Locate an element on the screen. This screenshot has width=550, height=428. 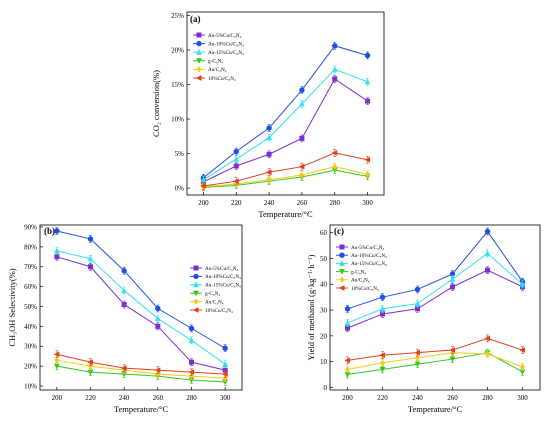
y-tick-label: 40% is located at coordinates (30, 327).